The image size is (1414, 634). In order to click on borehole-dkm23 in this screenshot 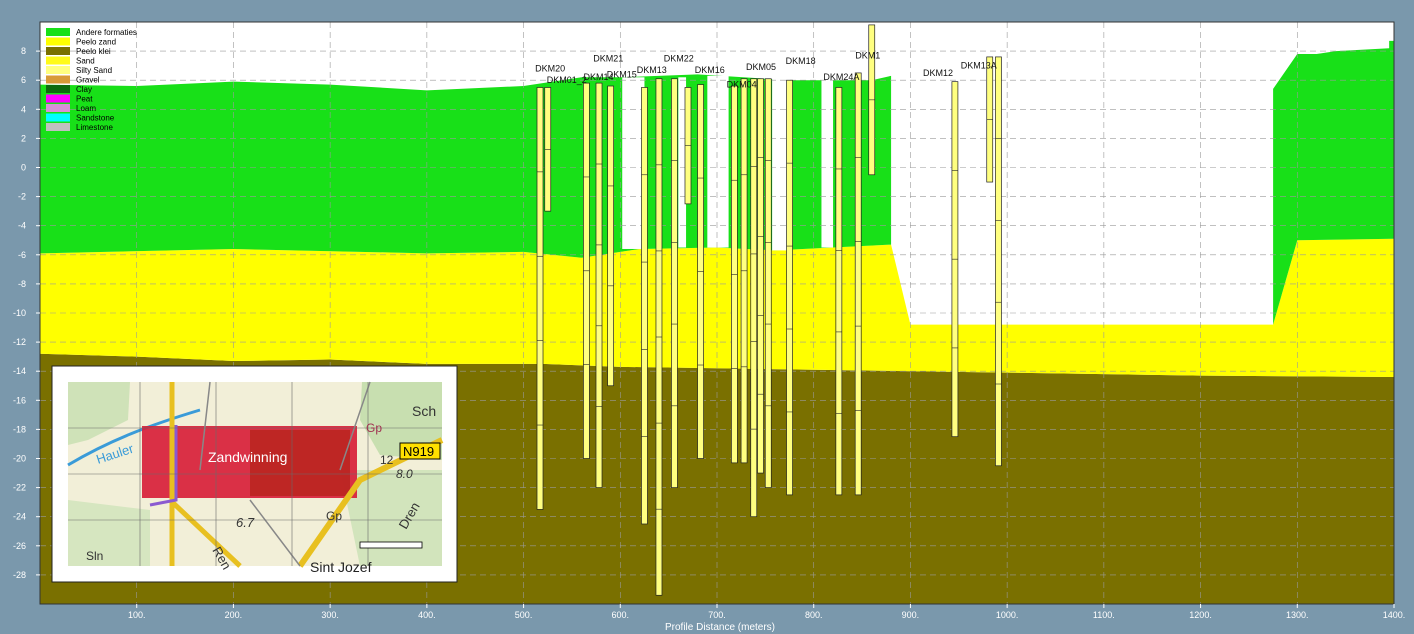, I will do `click(674, 283)`.